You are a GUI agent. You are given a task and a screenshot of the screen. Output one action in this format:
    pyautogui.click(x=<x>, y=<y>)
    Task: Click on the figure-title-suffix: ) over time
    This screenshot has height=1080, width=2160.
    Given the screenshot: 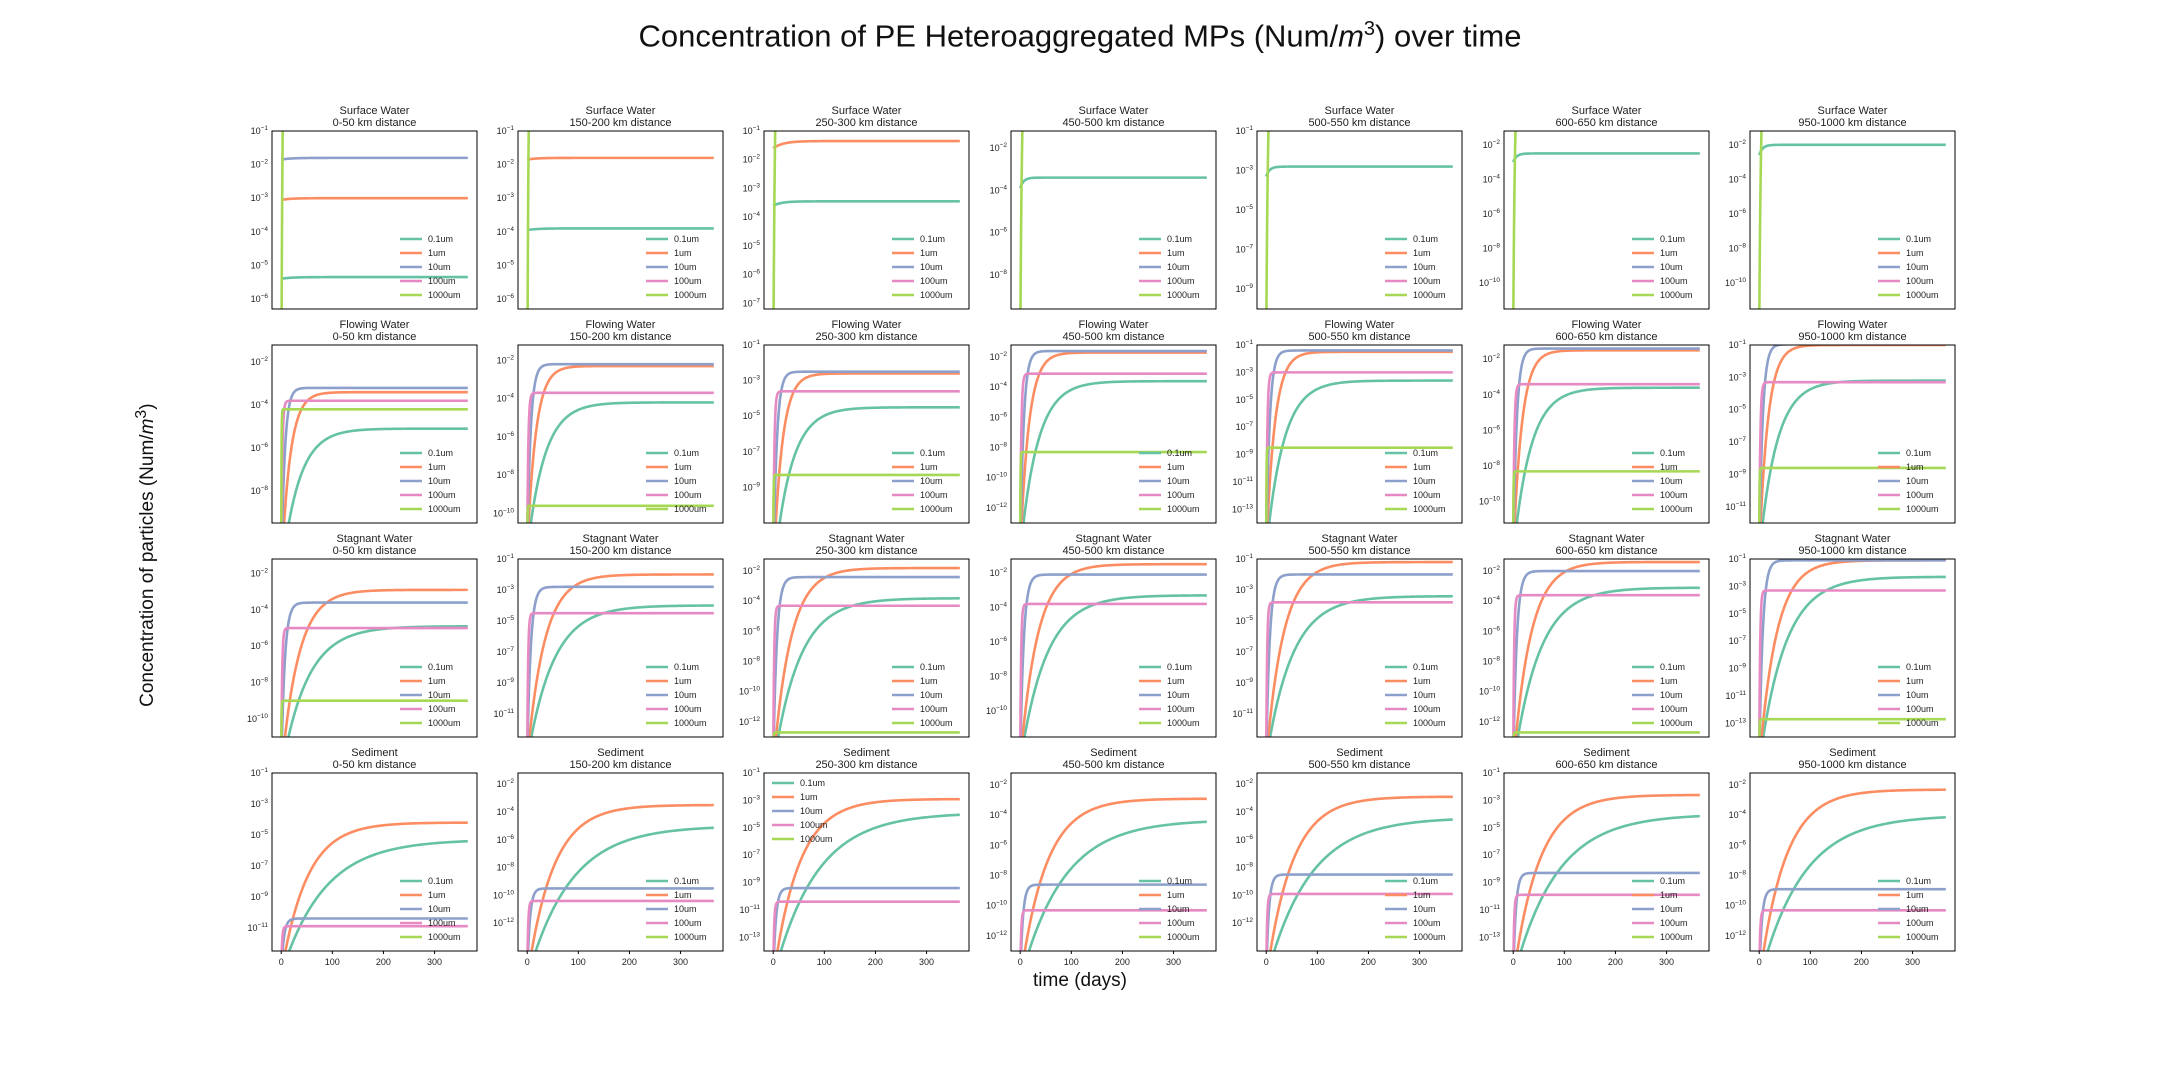 What is the action you would take?
    pyautogui.click(x=1448, y=36)
    